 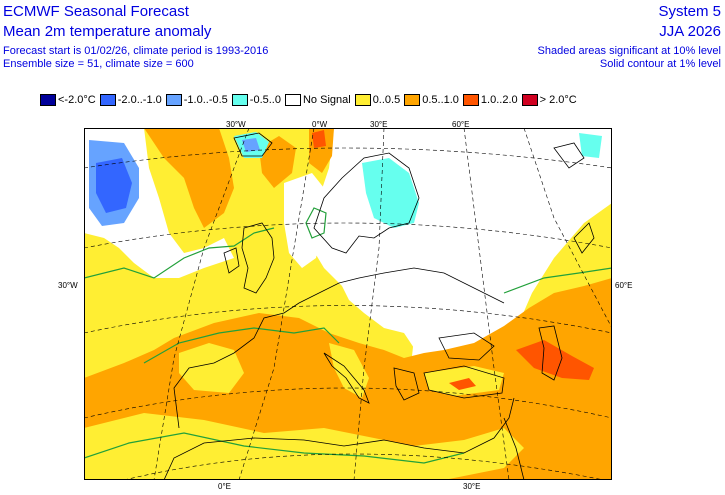 I want to click on yellow-north-africa, so click(x=304, y=446).